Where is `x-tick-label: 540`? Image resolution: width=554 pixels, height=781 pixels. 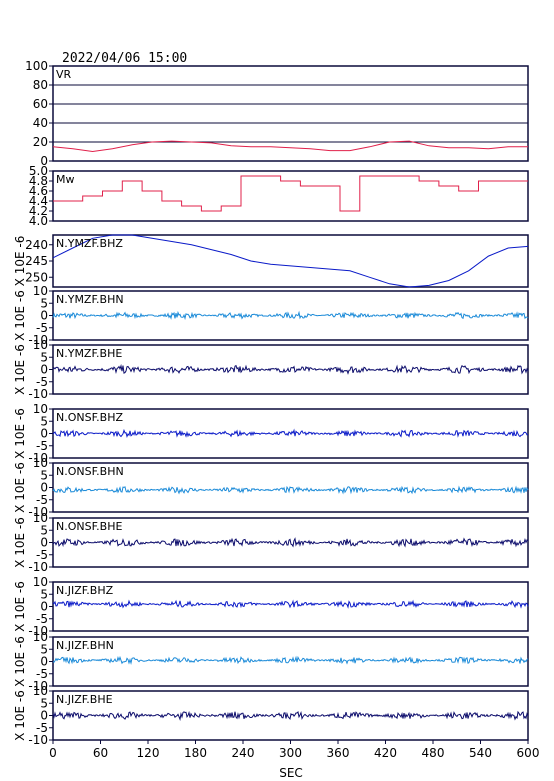 x-tick-label: 540 is located at coordinates (480, 753).